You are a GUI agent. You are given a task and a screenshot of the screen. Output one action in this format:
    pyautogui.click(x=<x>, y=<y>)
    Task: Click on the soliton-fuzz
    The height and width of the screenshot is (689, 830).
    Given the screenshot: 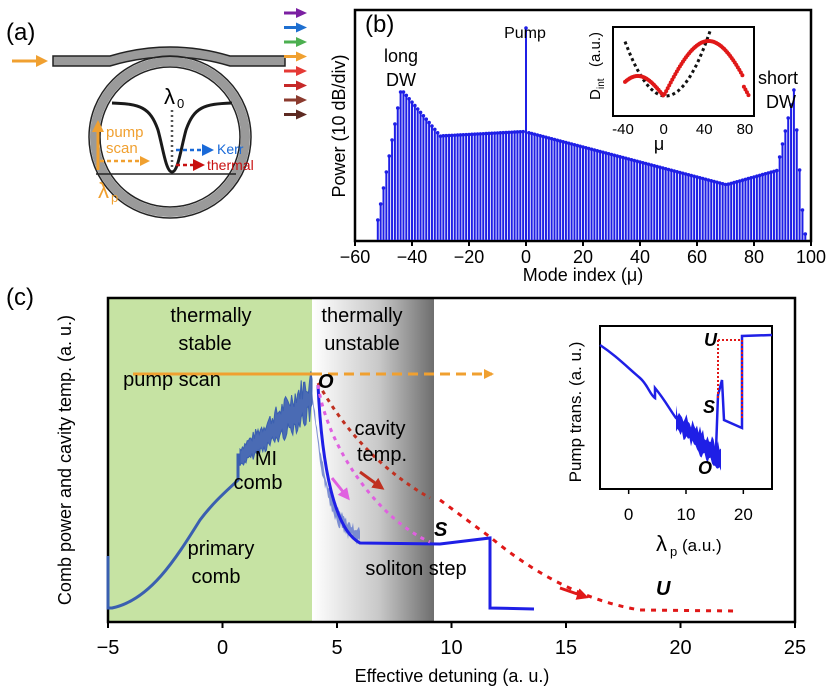 What is the action you would take?
    pyautogui.click(x=336, y=466)
    